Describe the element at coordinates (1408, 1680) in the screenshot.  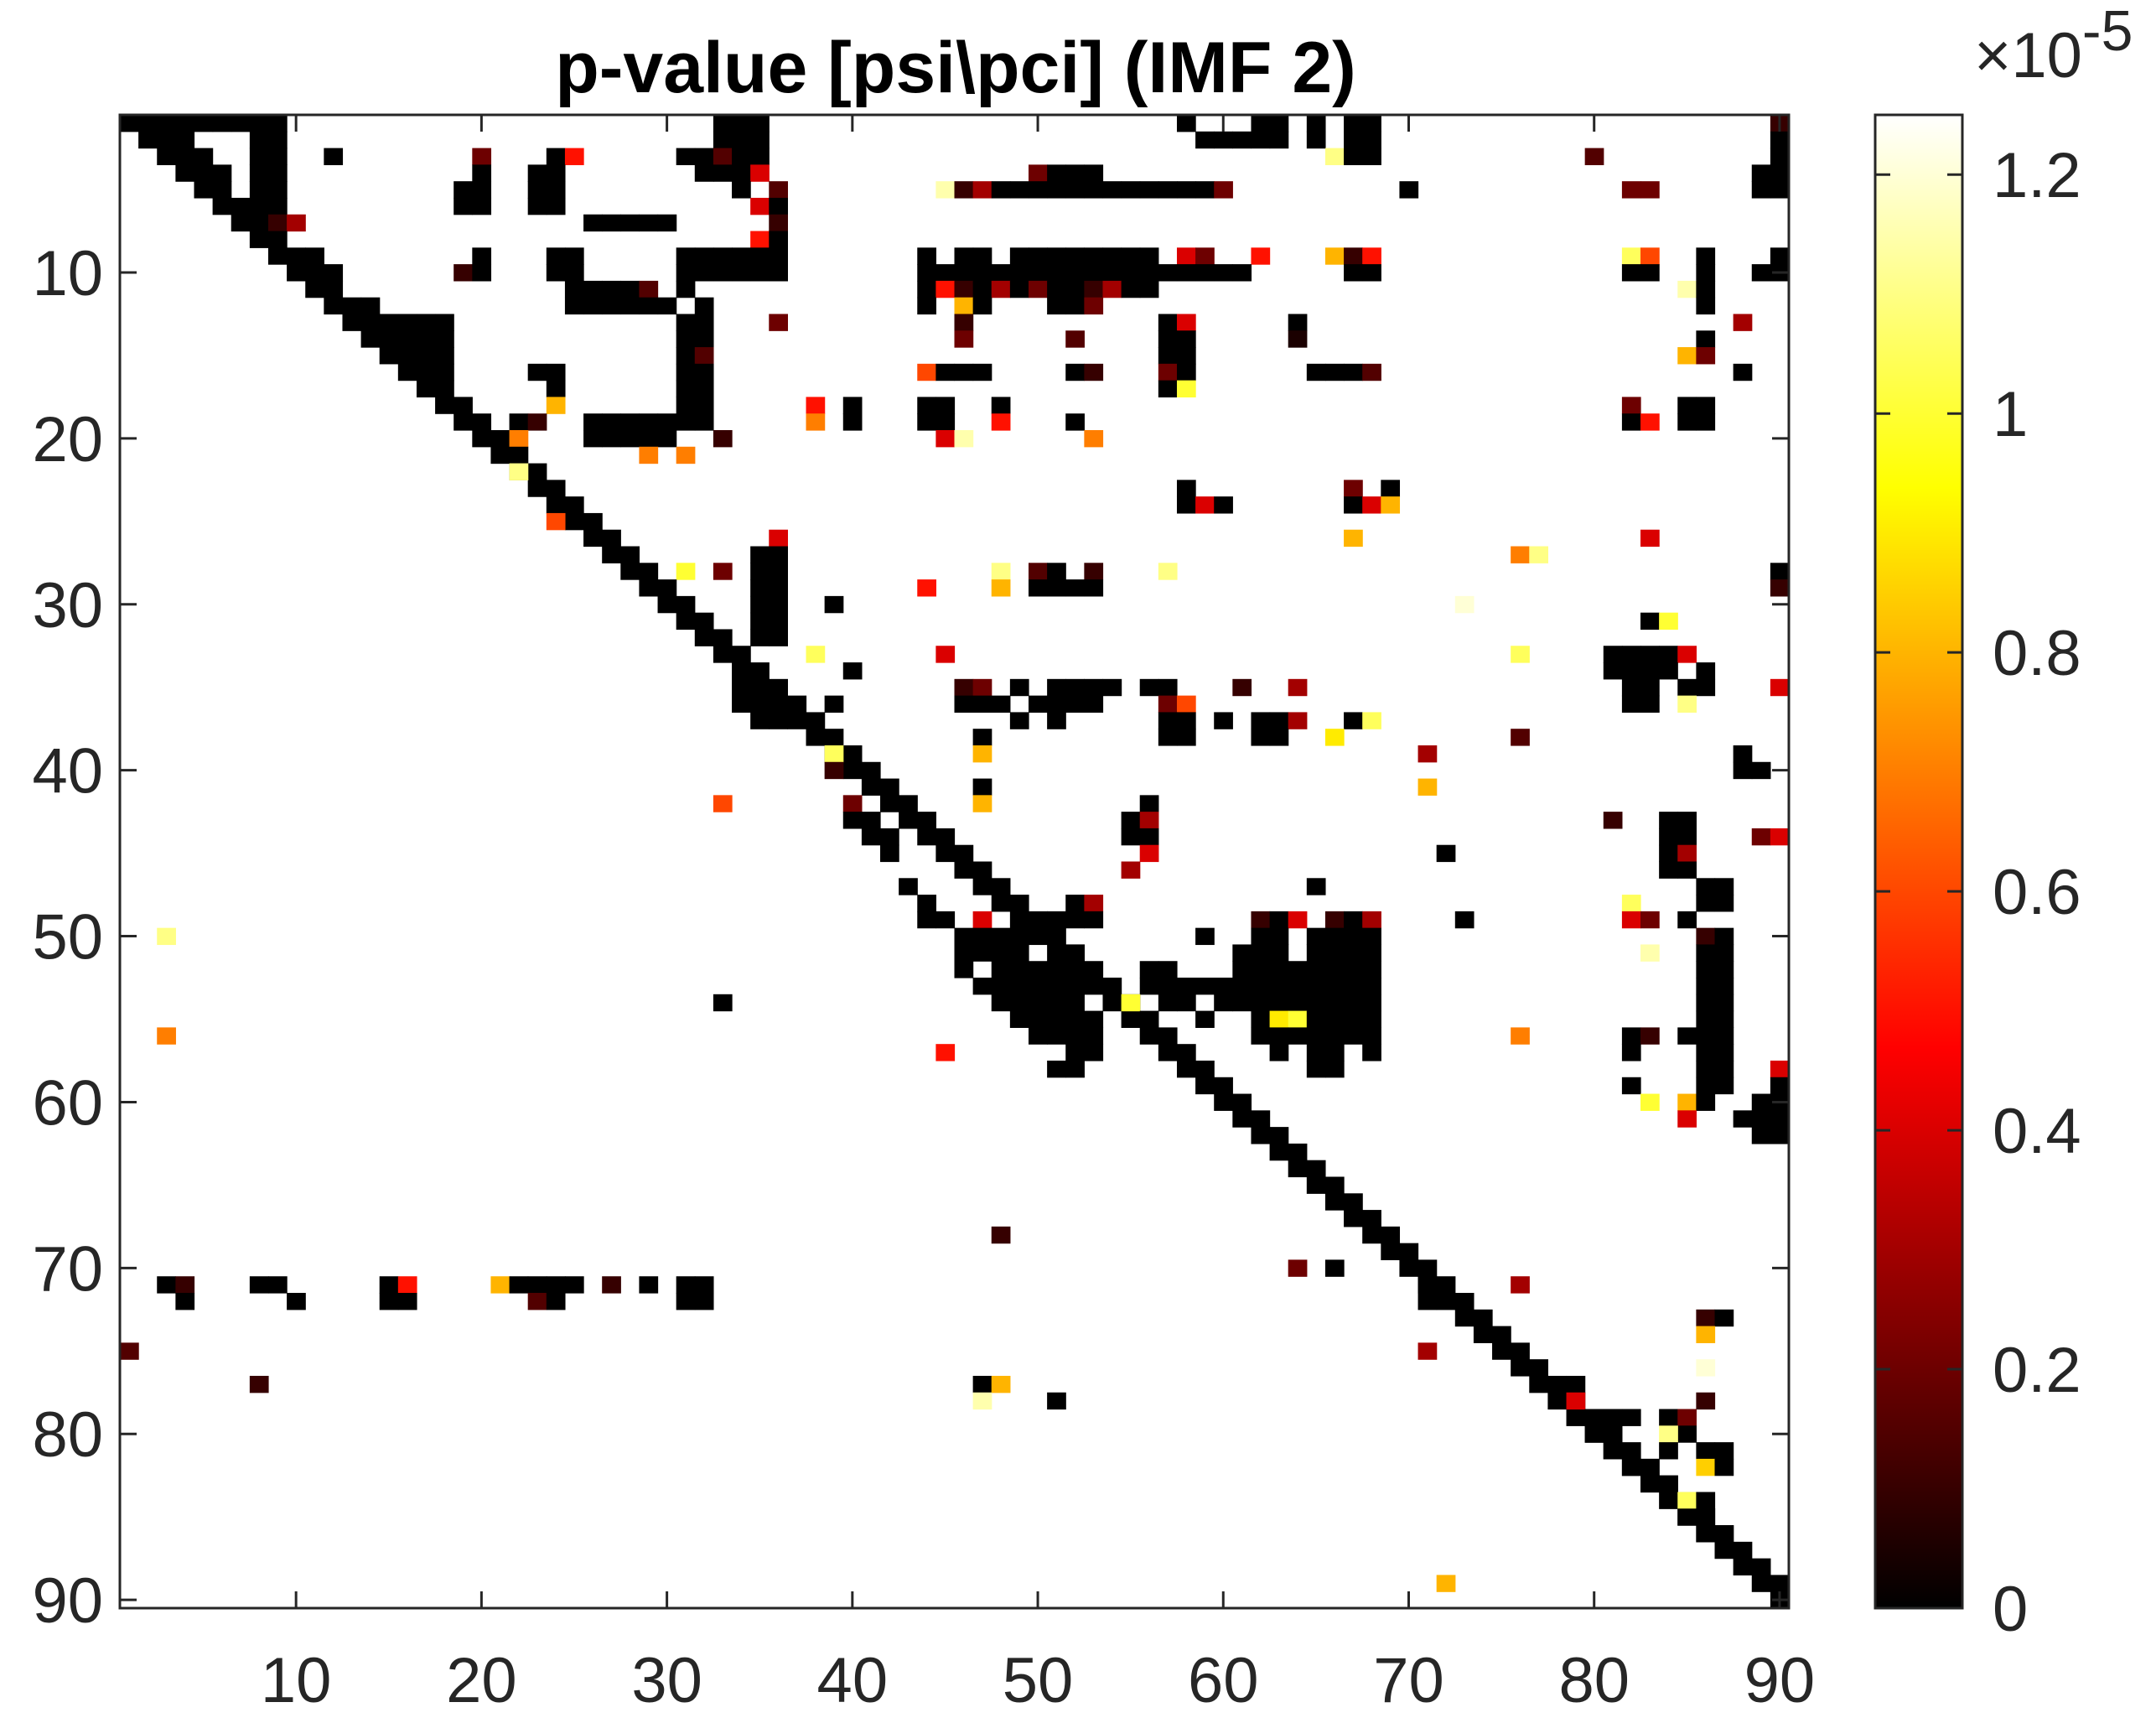
I see `x-tick-label: 70` at that location.